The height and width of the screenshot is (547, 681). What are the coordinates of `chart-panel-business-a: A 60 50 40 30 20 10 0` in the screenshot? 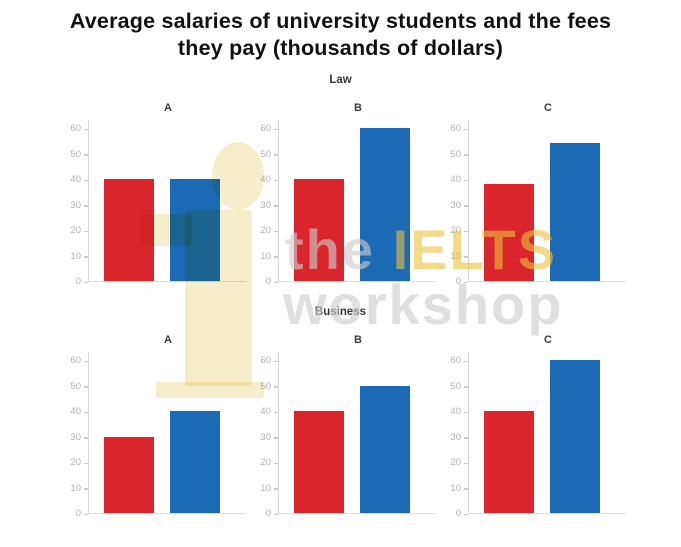 It's located at (153, 426).